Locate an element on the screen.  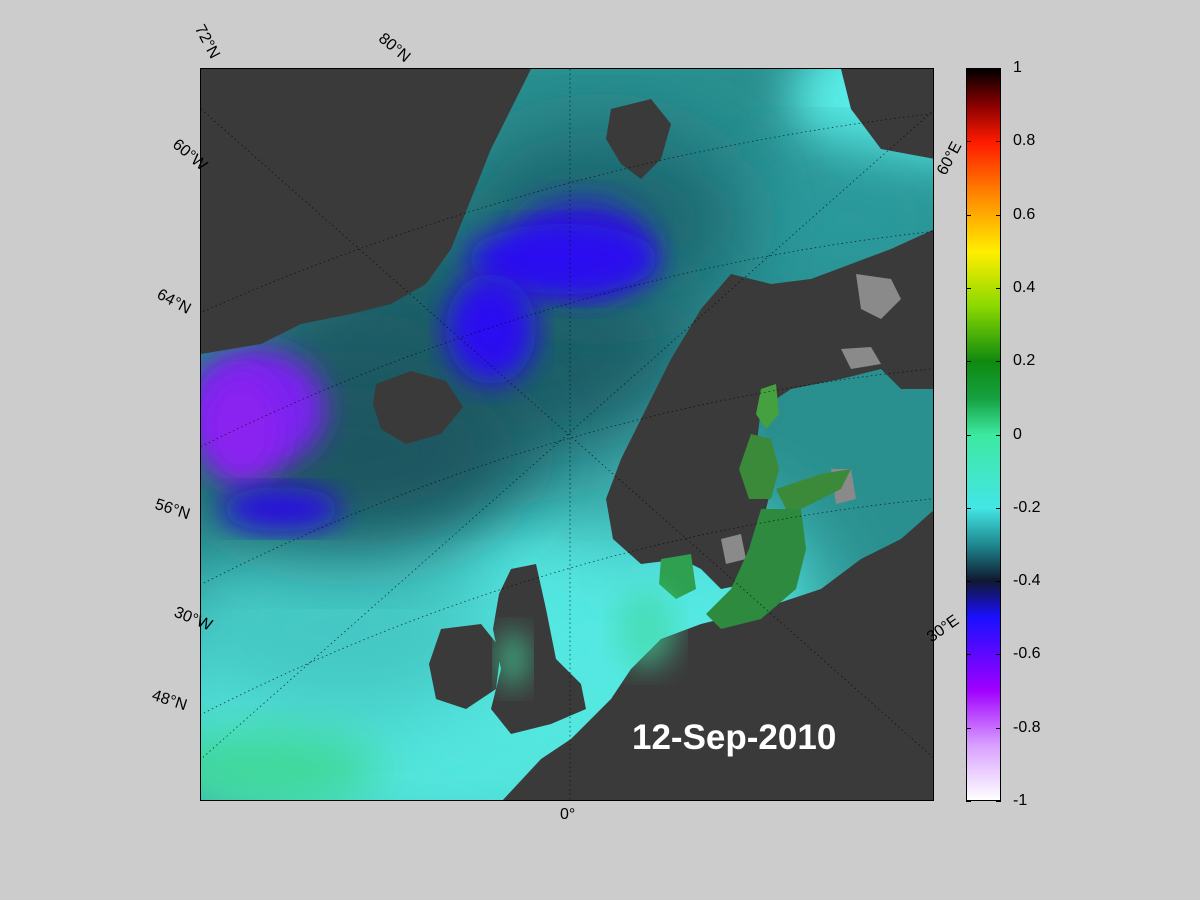
irish-sea is located at coordinates (513, 659).